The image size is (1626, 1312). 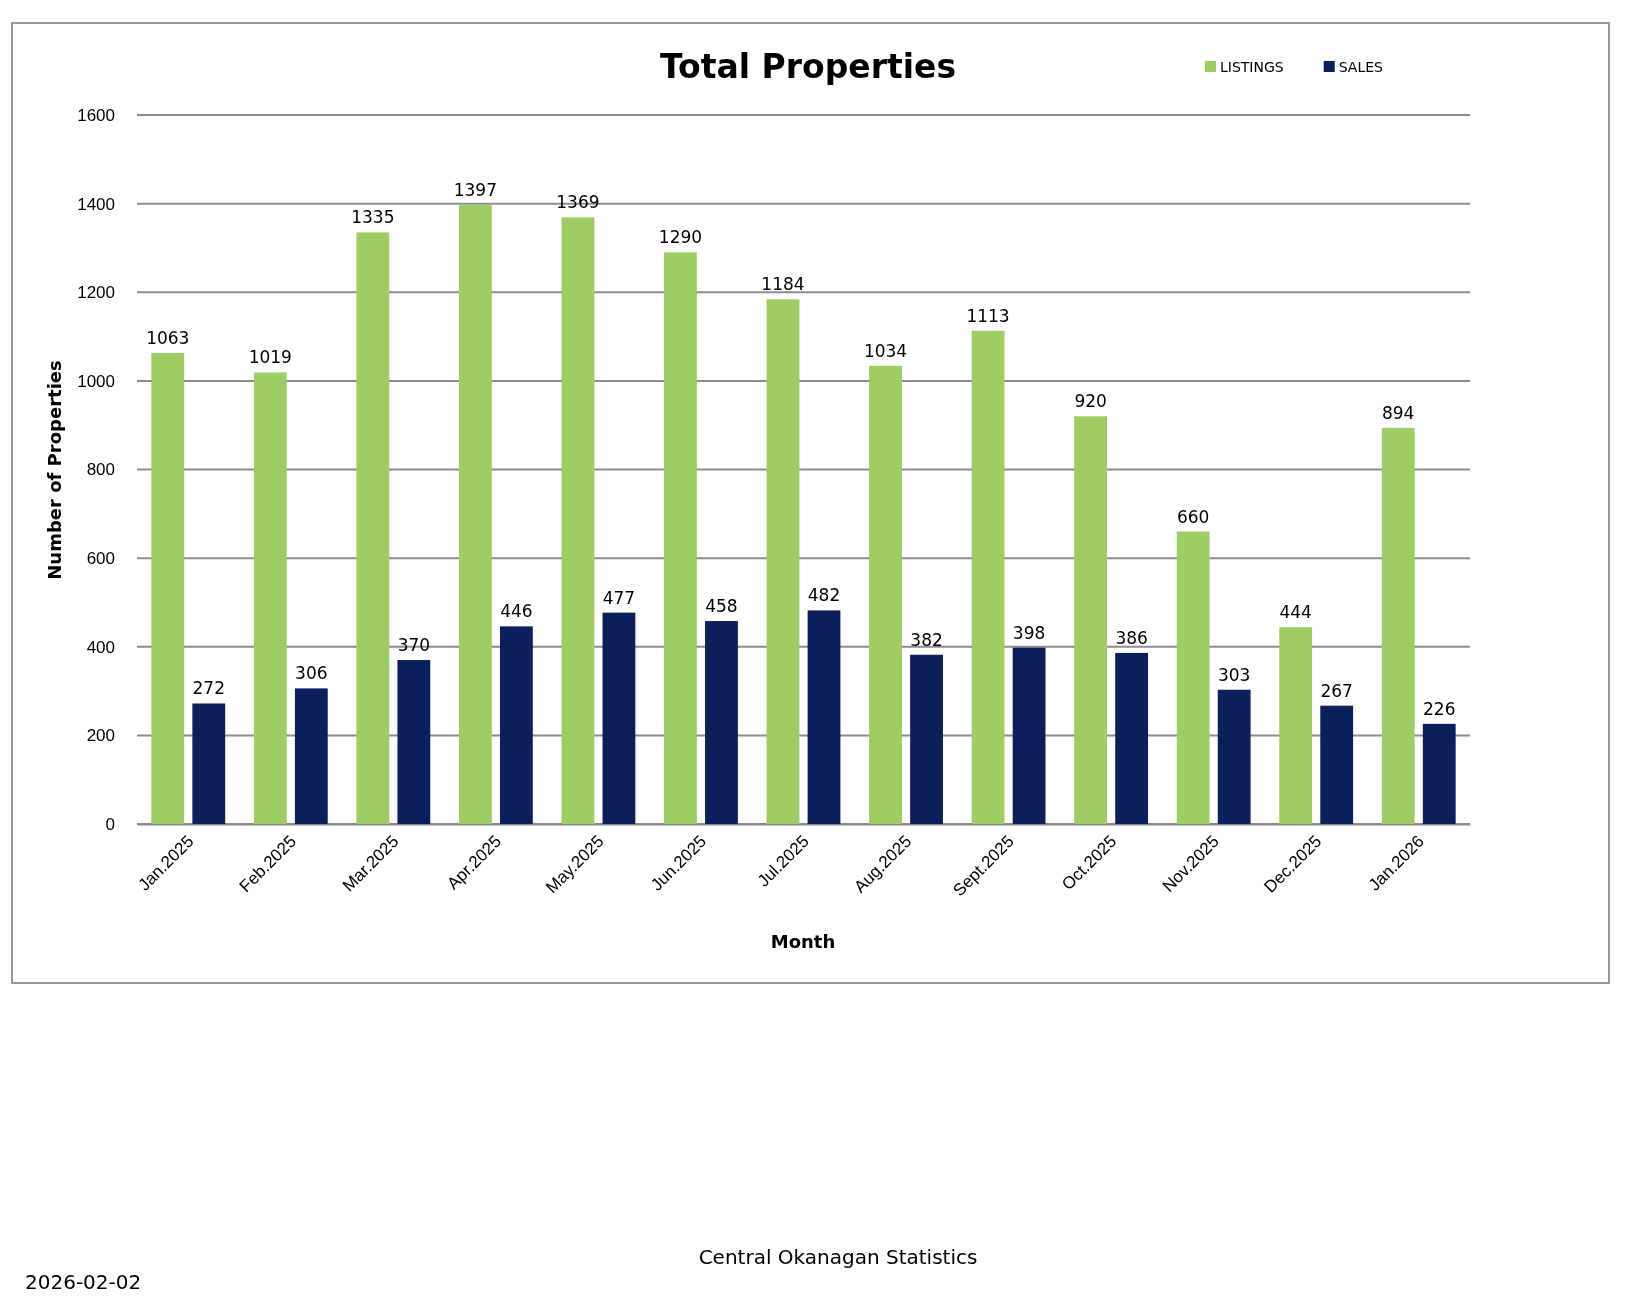 I want to click on chart-title: Total Properties, so click(x=808, y=66).